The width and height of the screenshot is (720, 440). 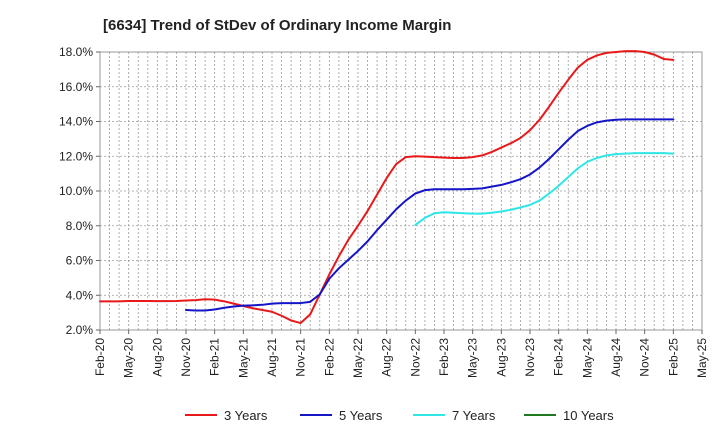 What do you see at coordinates (246, 415) in the screenshot?
I see `legend-label: 3 Years` at bounding box center [246, 415].